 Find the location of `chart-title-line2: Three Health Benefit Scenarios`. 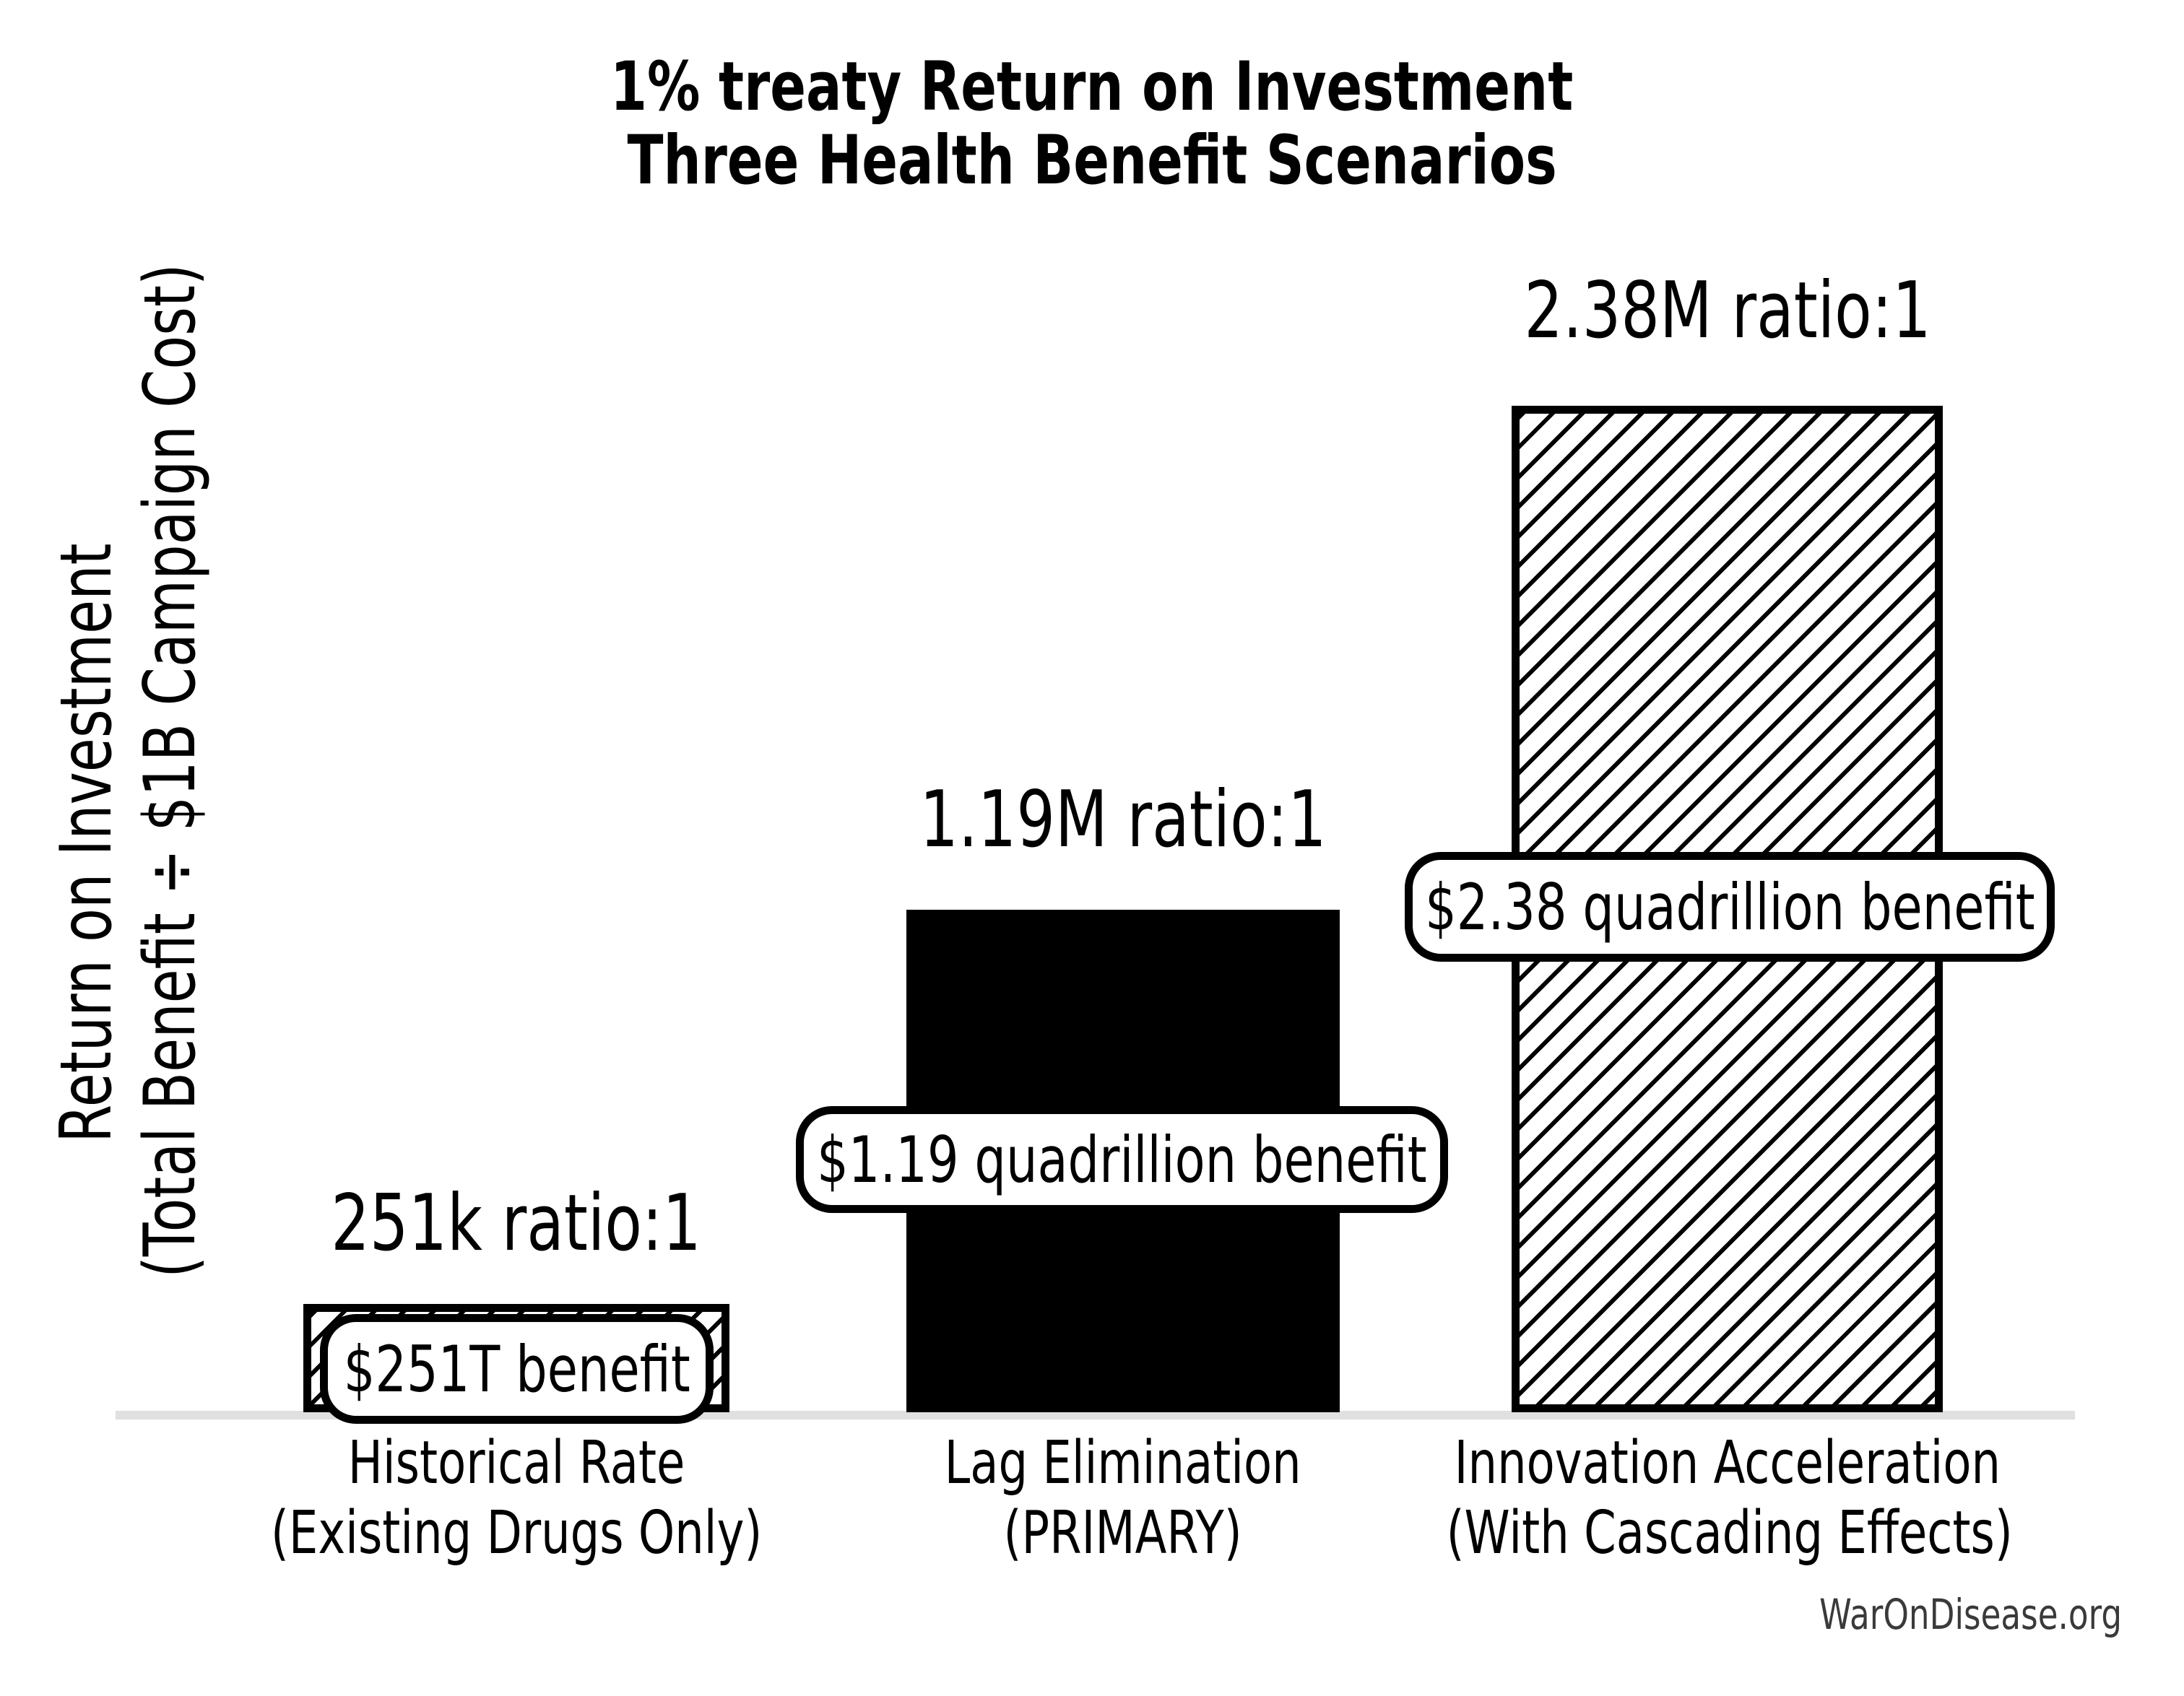

chart-title-line2: Three Health Benefit Scenarios is located at coordinates (1092, 161).